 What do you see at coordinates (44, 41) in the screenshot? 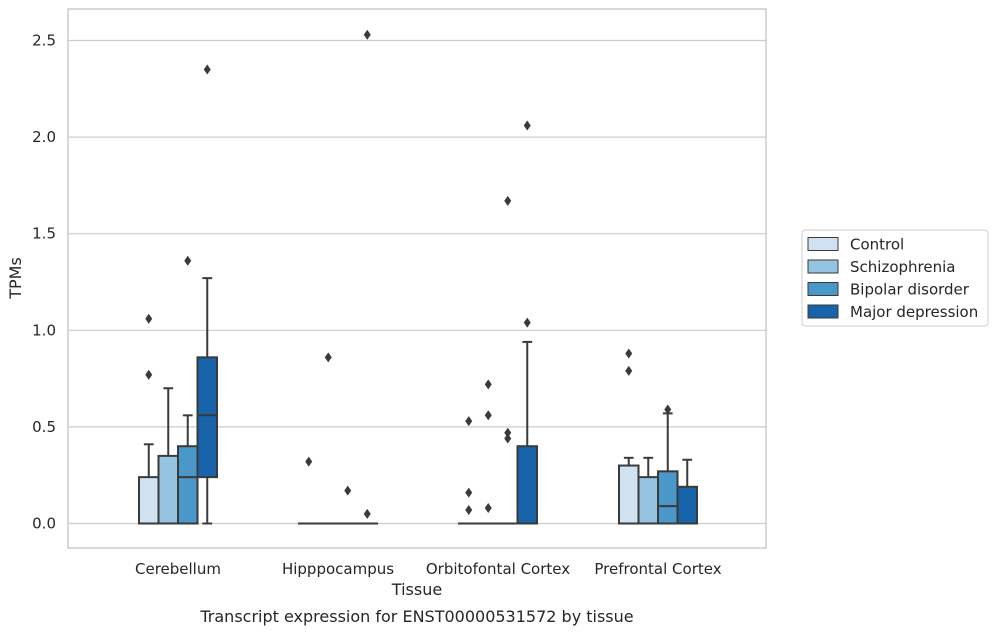
I see `y-tick-label: 2.5` at bounding box center [44, 41].